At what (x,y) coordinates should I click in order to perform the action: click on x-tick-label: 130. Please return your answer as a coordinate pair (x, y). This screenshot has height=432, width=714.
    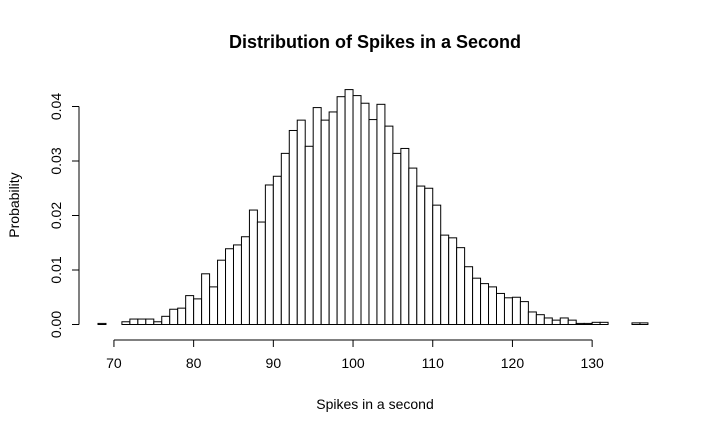
    Looking at the image, I should click on (592, 363).